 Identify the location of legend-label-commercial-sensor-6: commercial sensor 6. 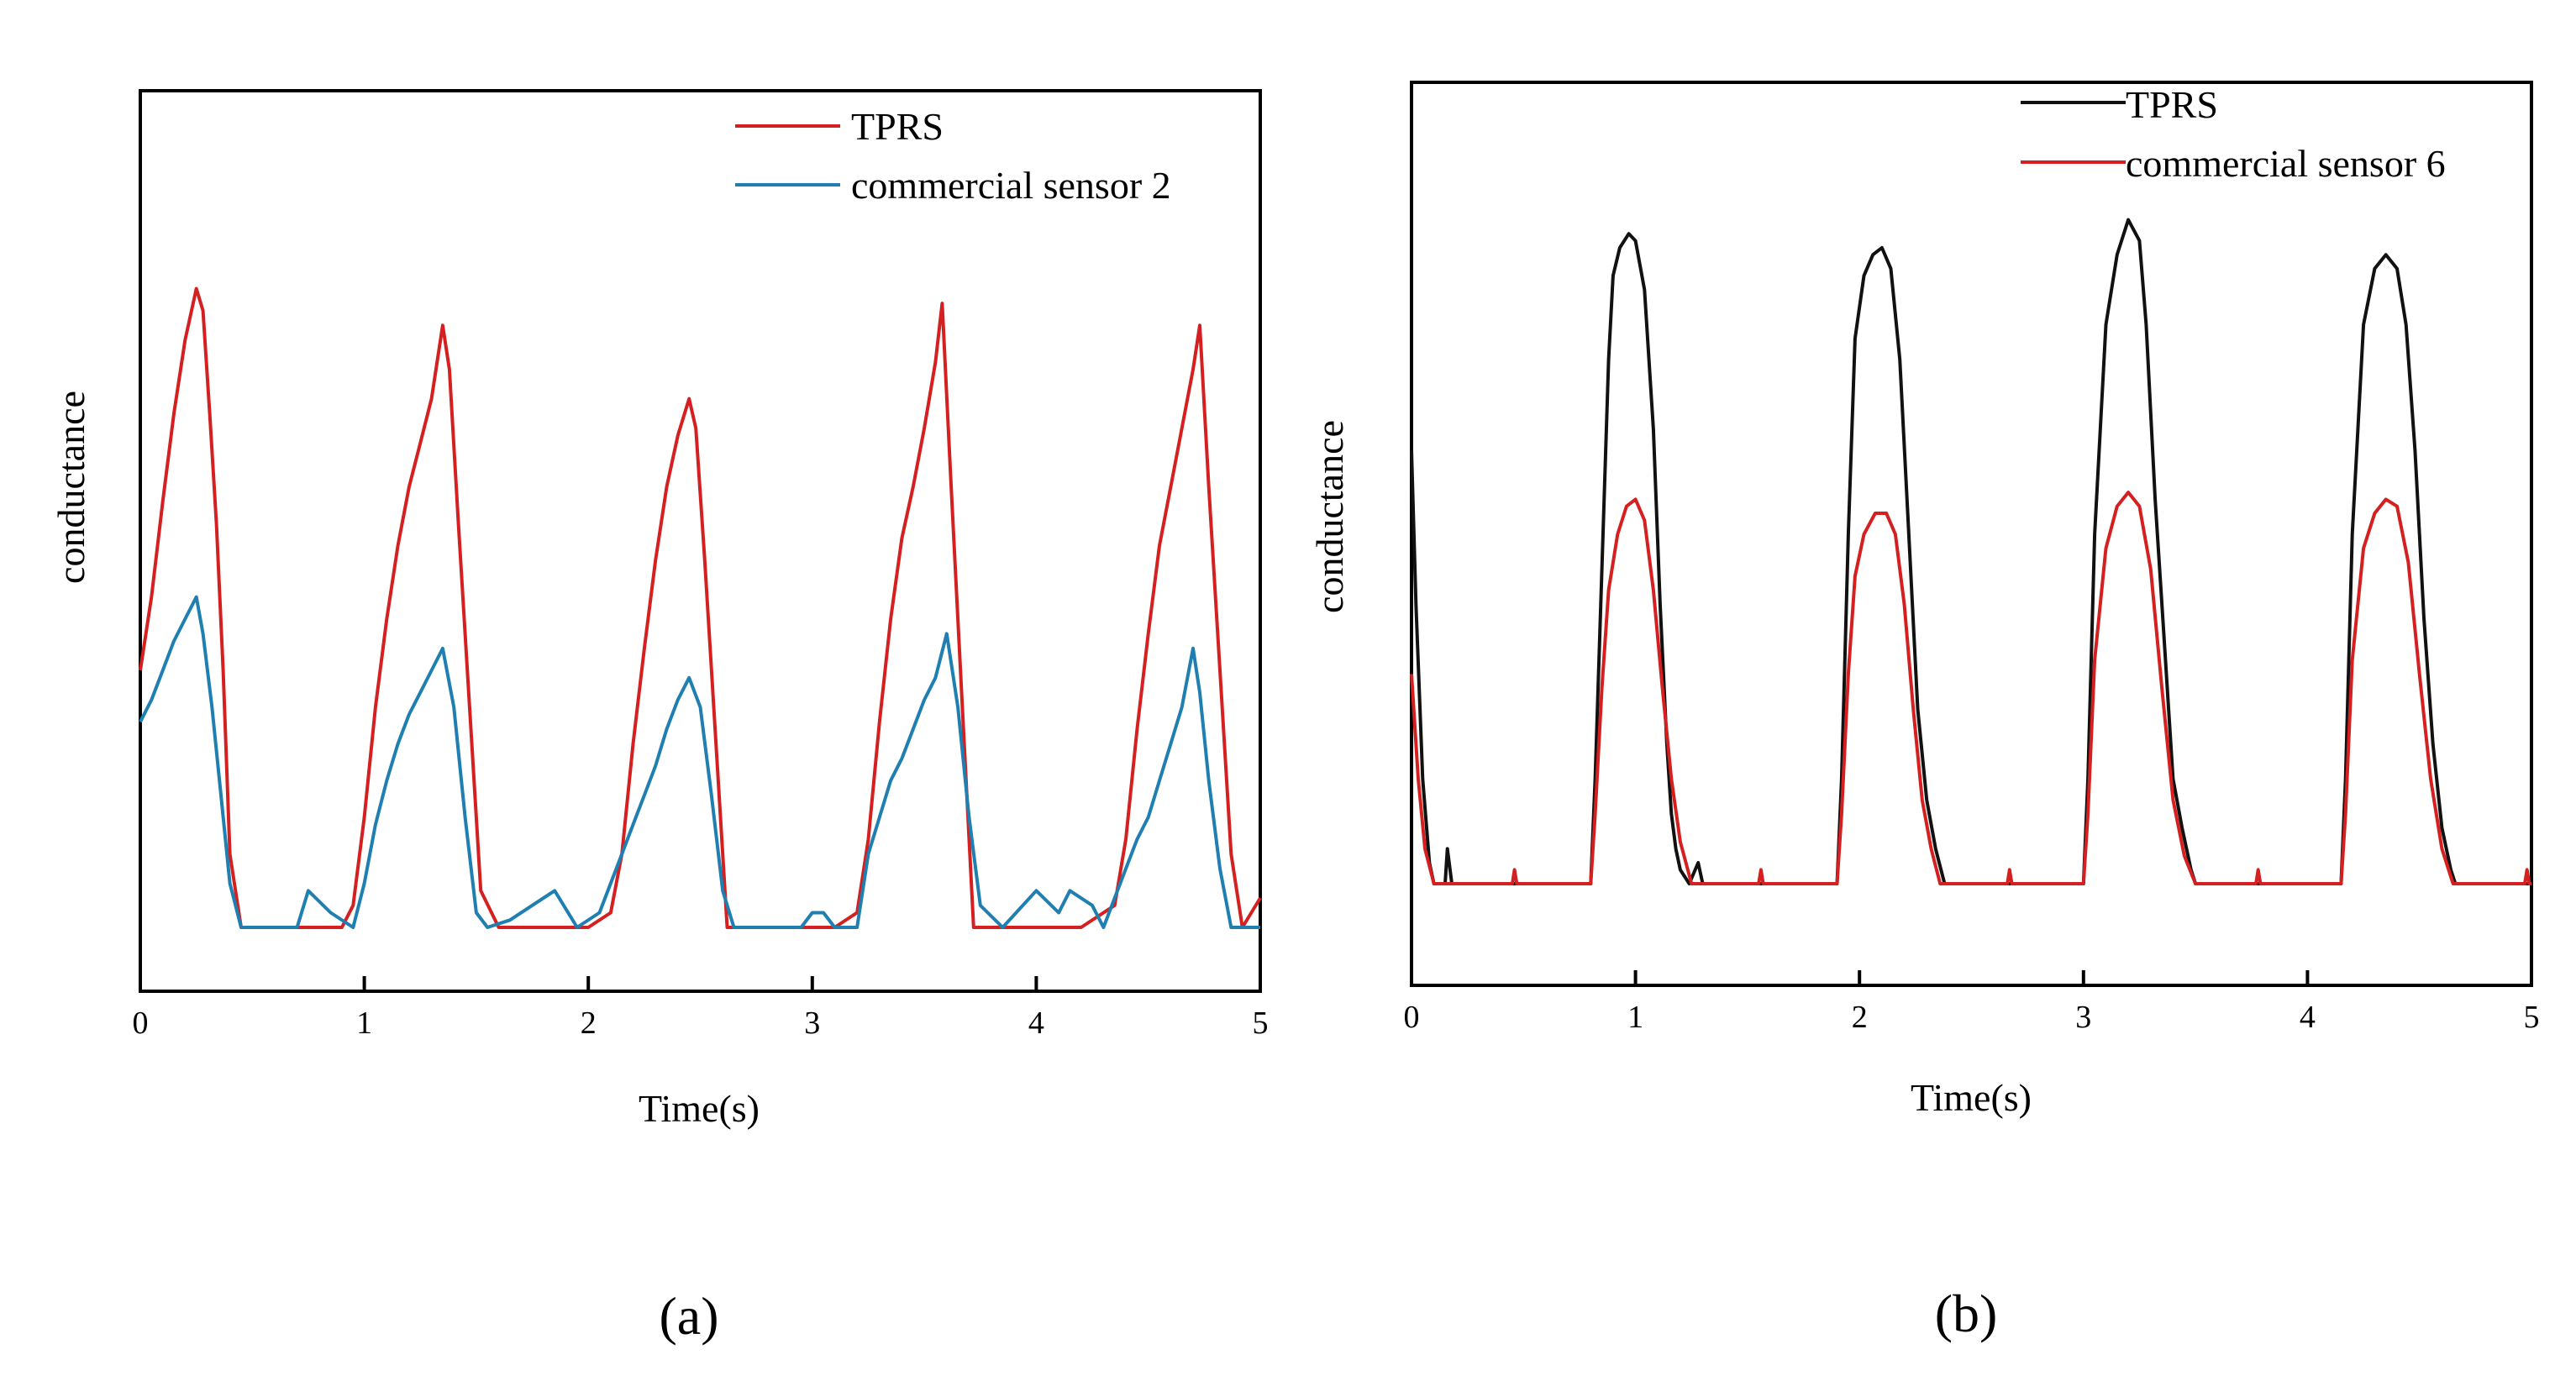
(2286, 163).